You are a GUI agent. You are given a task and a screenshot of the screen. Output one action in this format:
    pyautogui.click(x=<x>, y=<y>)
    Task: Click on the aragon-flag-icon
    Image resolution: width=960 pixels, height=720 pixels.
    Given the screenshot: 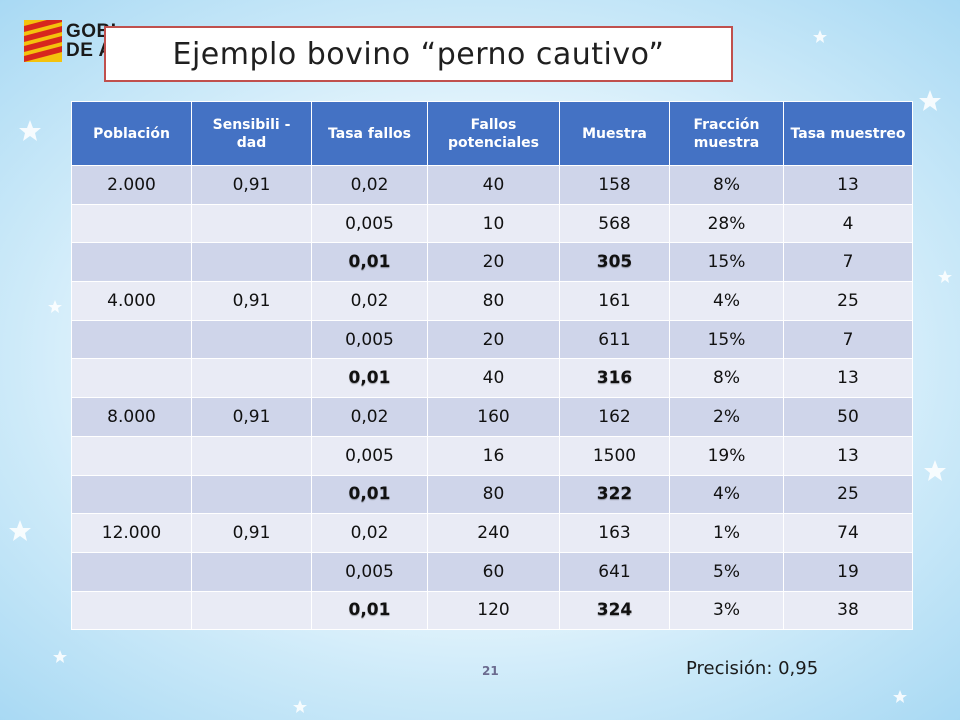 What is the action you would take?
    pyautogui.click(x=43, y=41)
    